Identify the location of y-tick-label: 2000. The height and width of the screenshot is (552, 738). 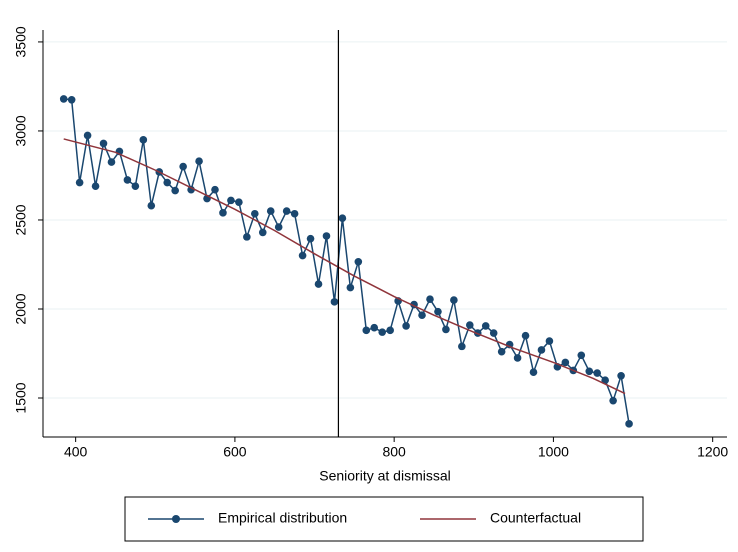
(21, 308).